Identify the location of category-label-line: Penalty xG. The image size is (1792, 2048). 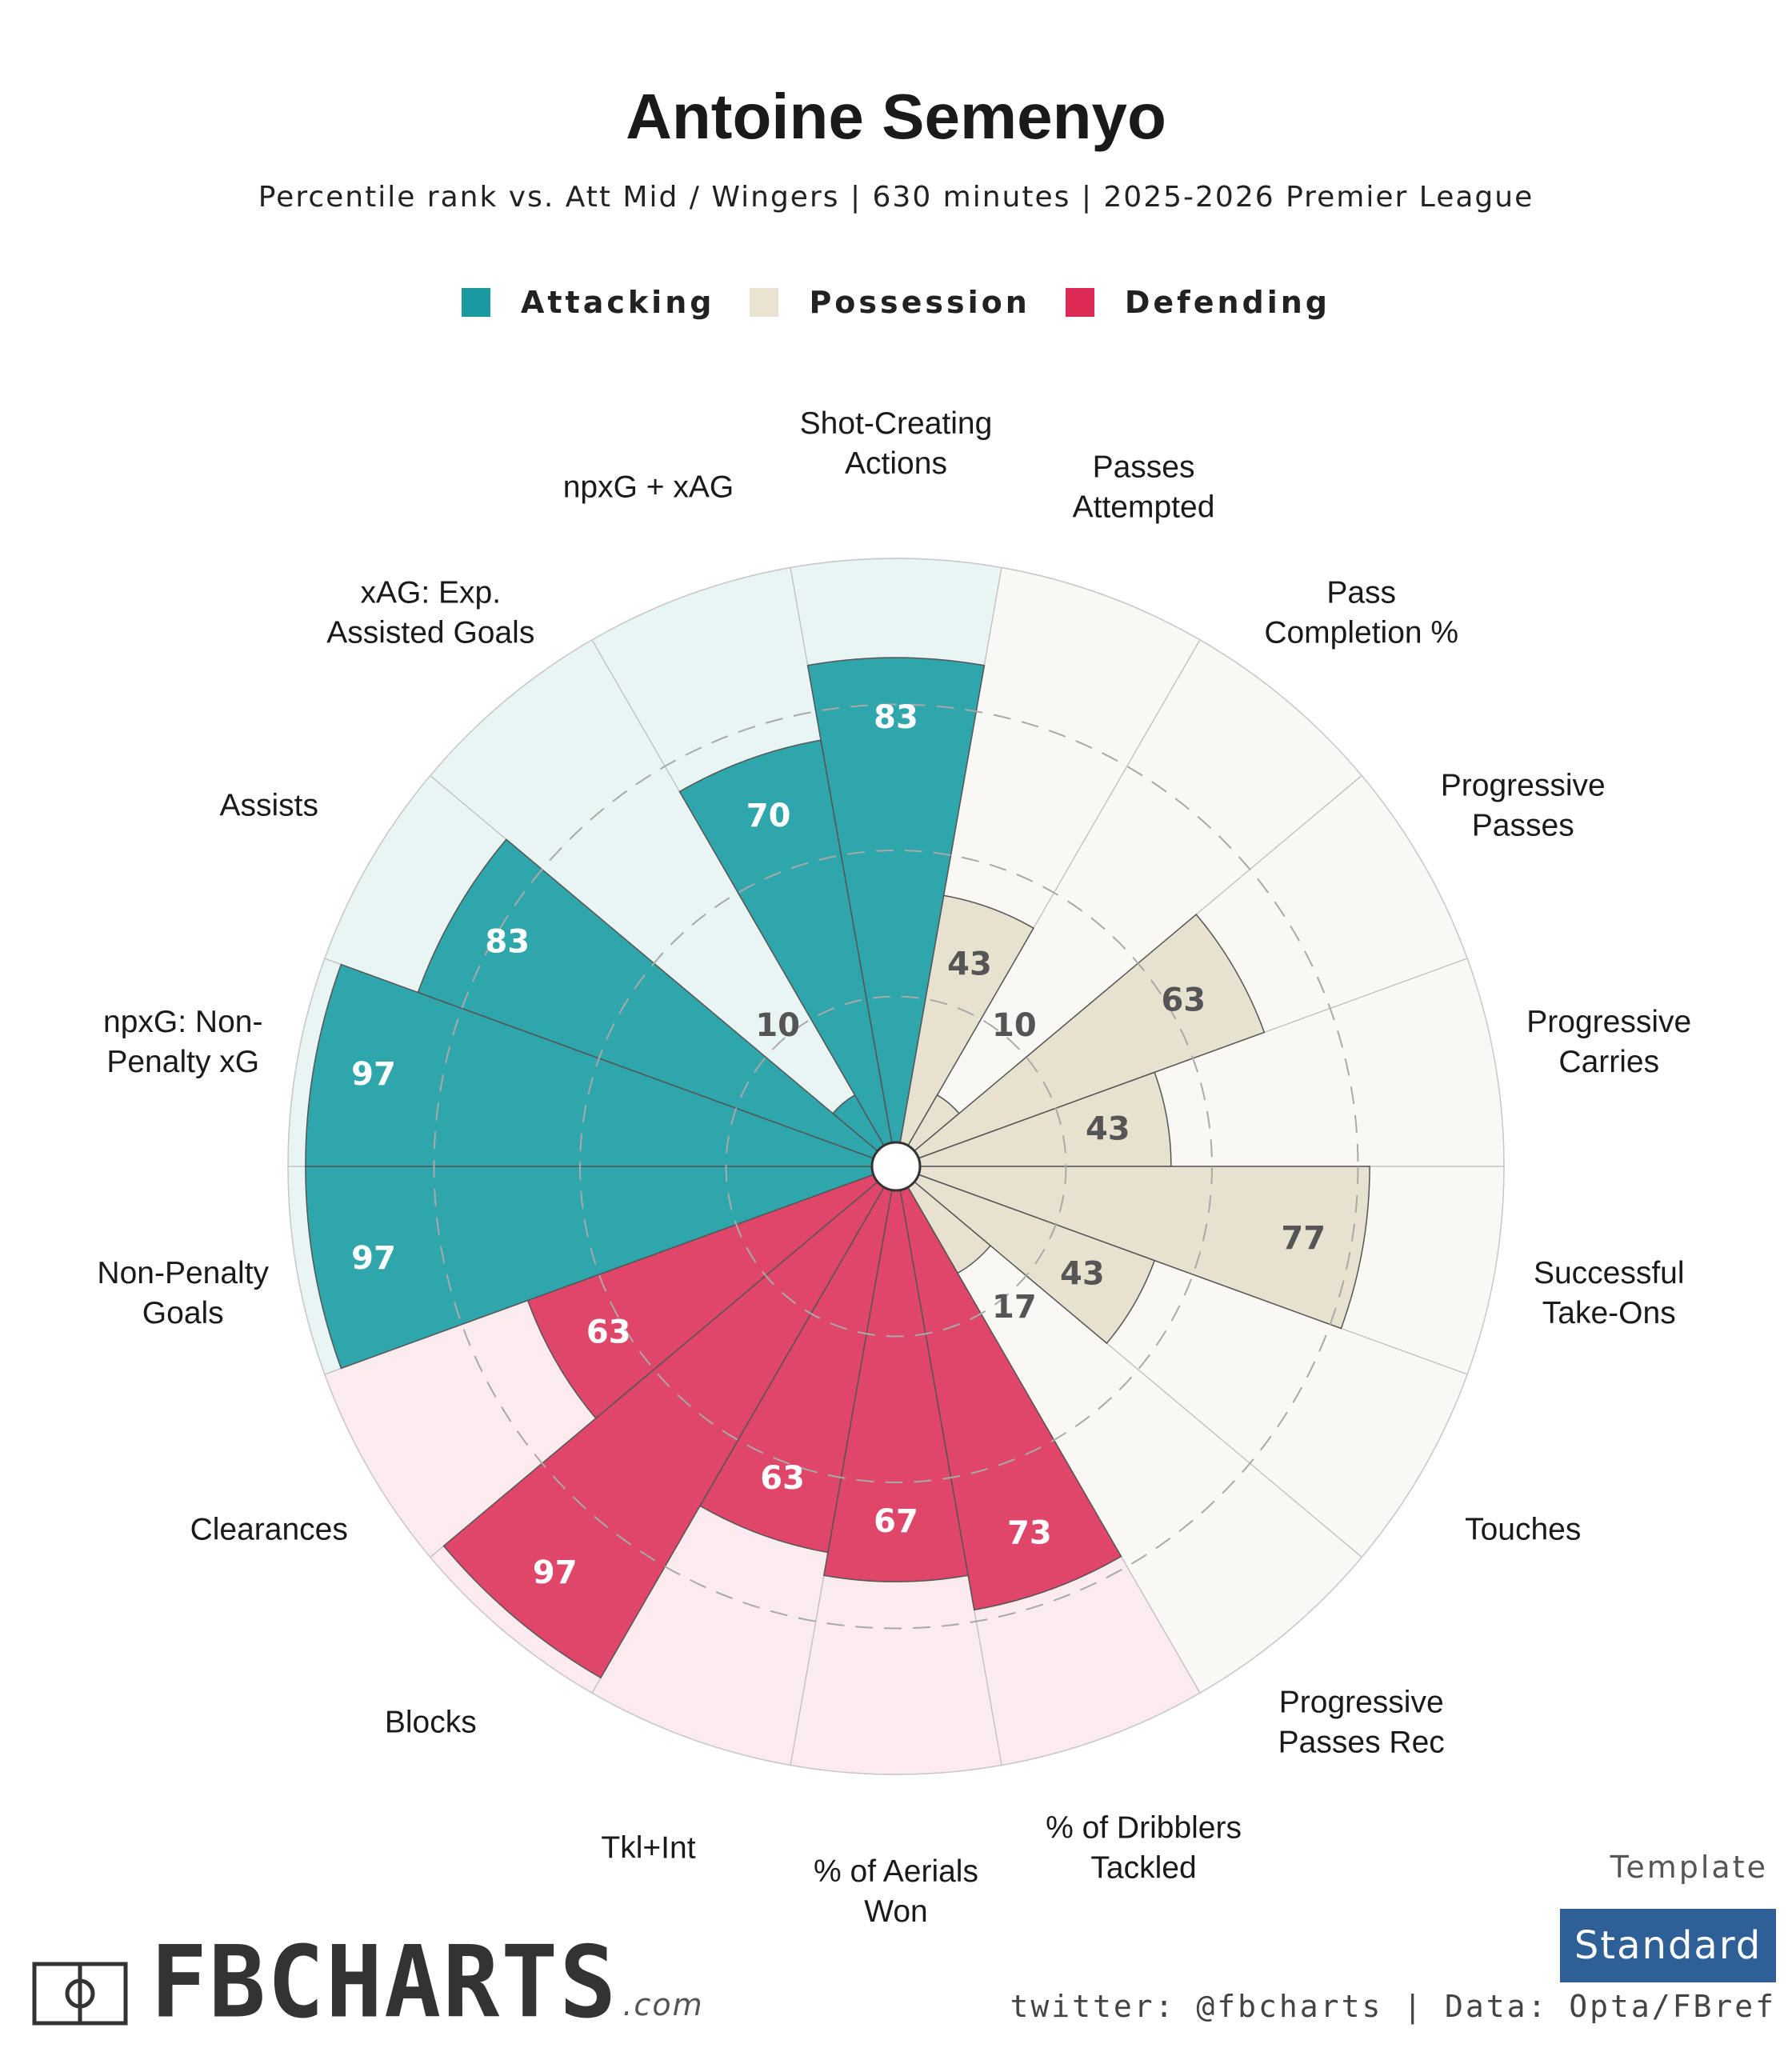
(182, 1062).